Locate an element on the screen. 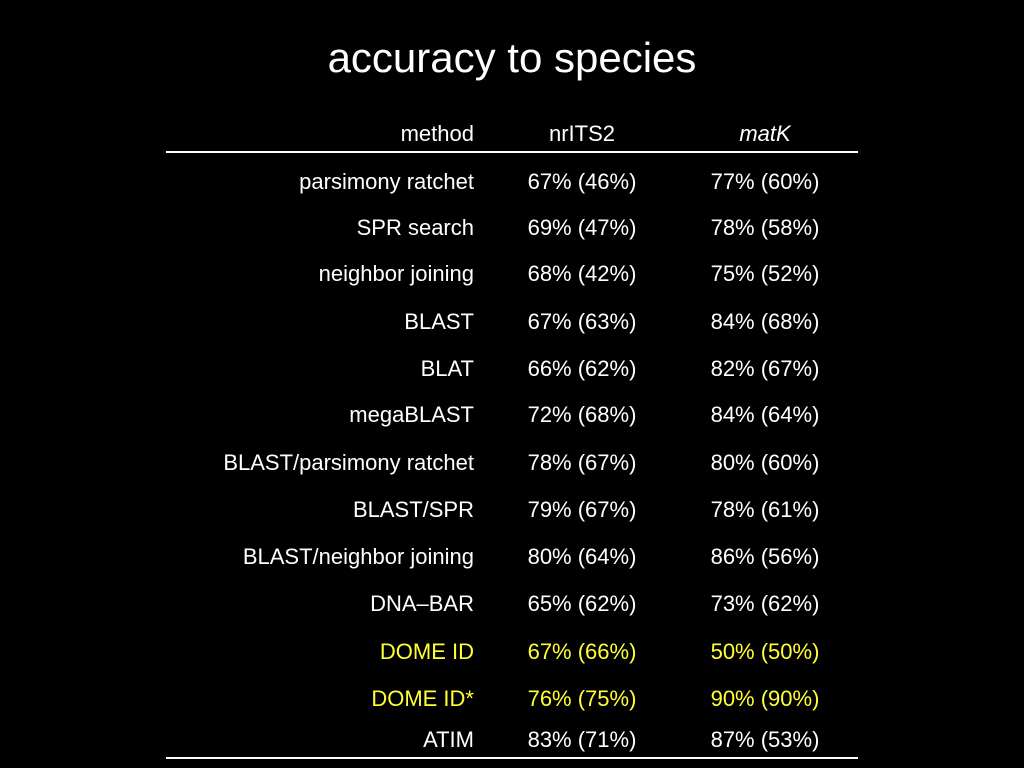  cell-method: BLAST/SPR is located at coordinates (413, 509).